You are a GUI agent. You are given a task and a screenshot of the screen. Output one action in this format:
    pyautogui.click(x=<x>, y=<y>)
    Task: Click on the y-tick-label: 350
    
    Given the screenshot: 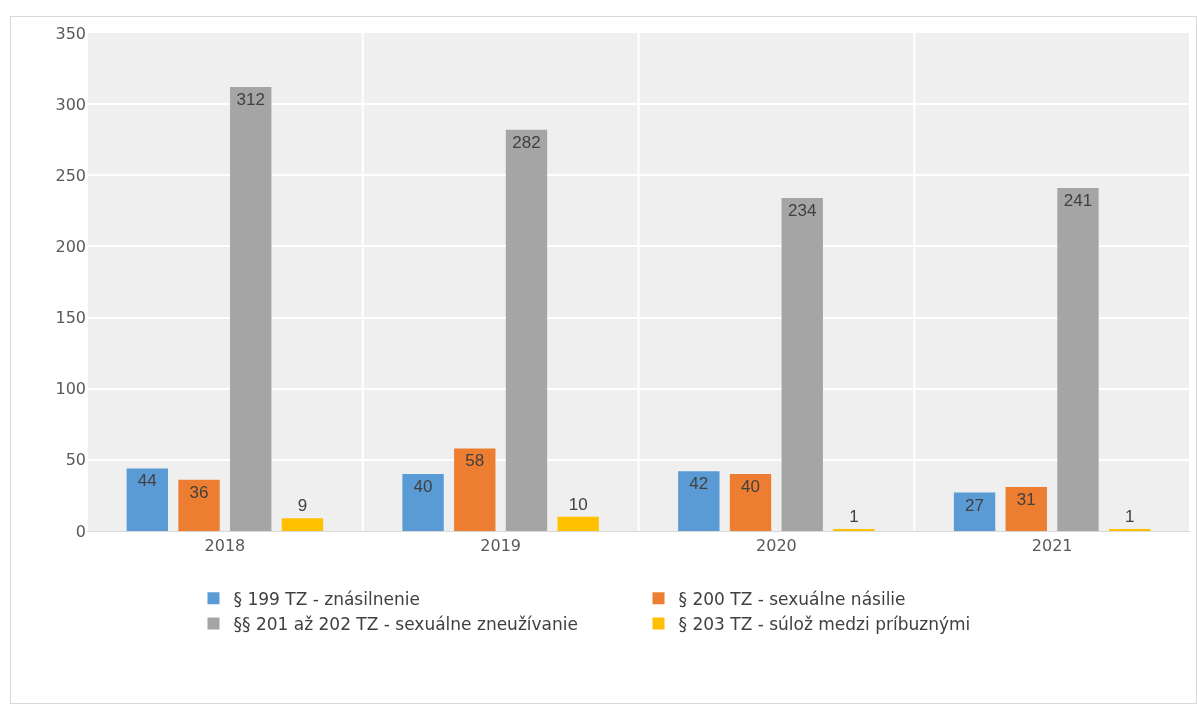 What is the action you would take?
    pyautogui.click(x=70, y=33)
    